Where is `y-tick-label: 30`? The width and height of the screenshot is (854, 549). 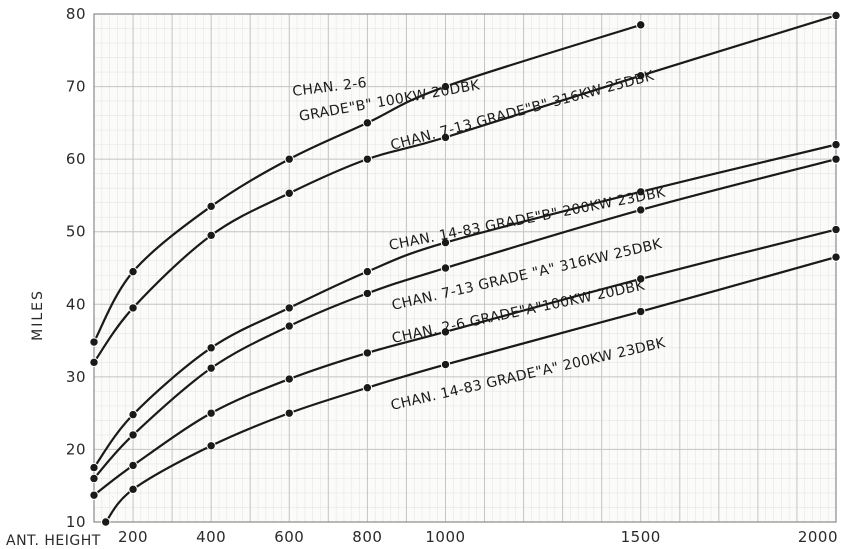
y-tick-label: 30 is located at coordinates (76, 377).